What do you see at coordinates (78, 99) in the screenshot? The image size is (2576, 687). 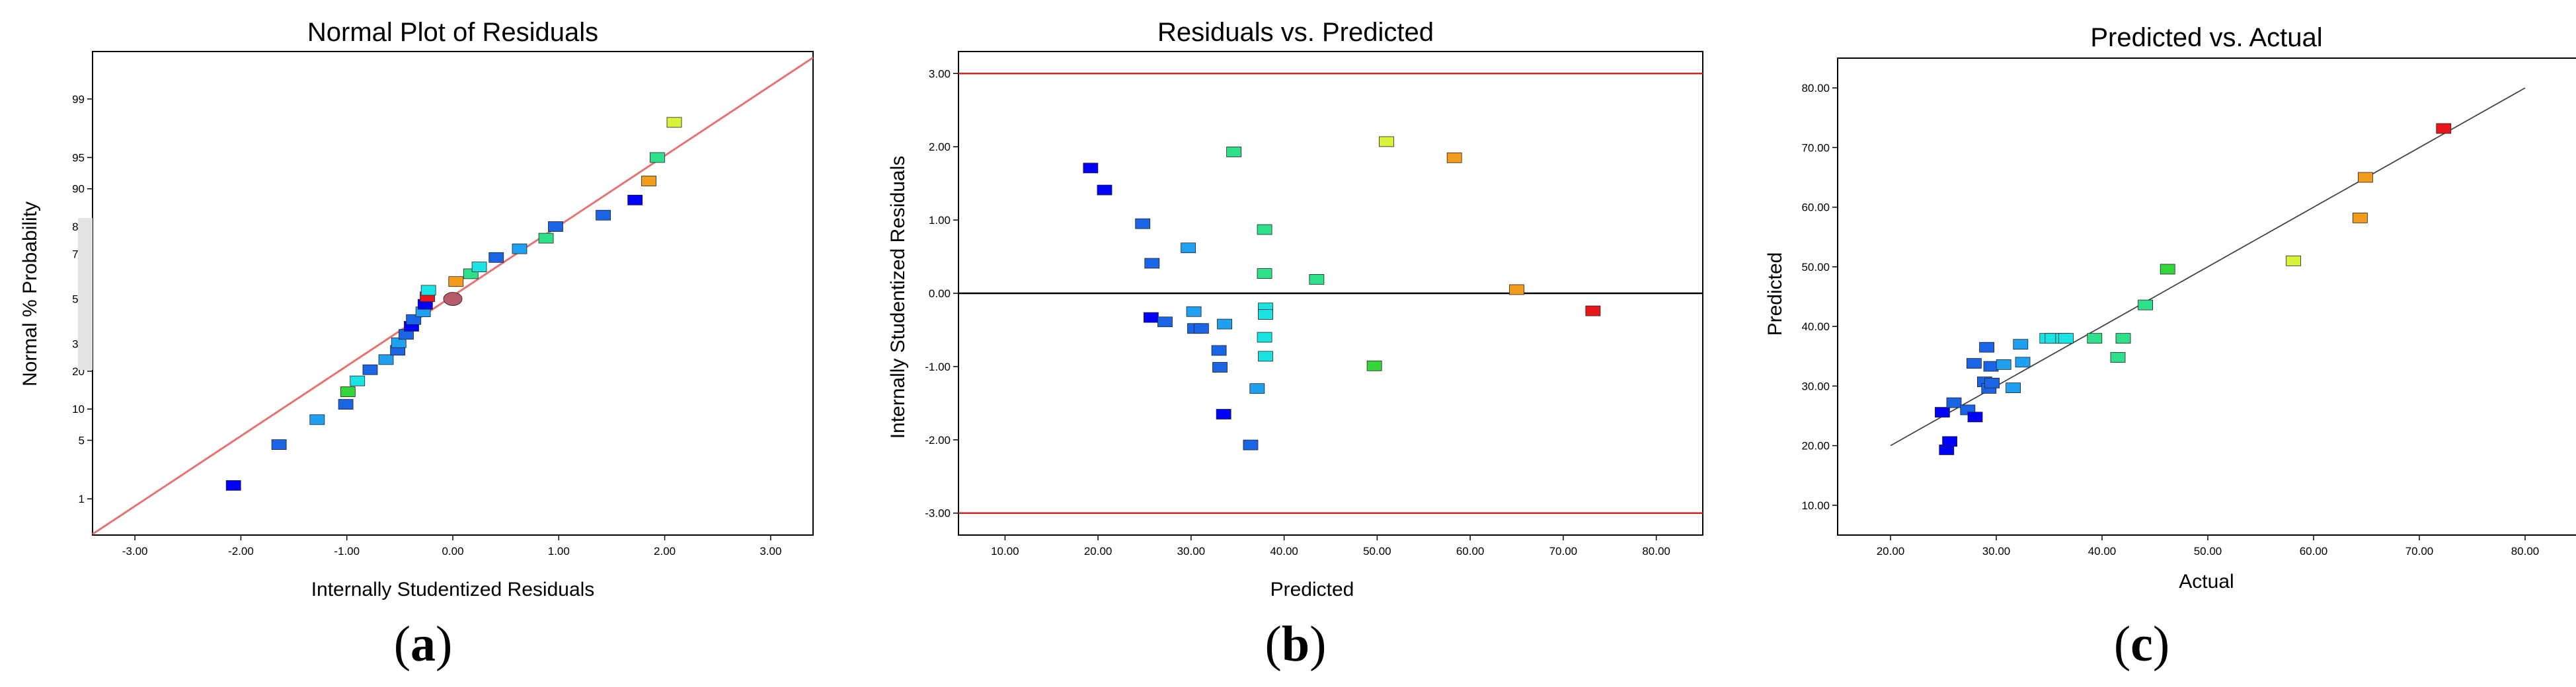 I see `y-tick-label: 99` at bounding box center [78, 99].